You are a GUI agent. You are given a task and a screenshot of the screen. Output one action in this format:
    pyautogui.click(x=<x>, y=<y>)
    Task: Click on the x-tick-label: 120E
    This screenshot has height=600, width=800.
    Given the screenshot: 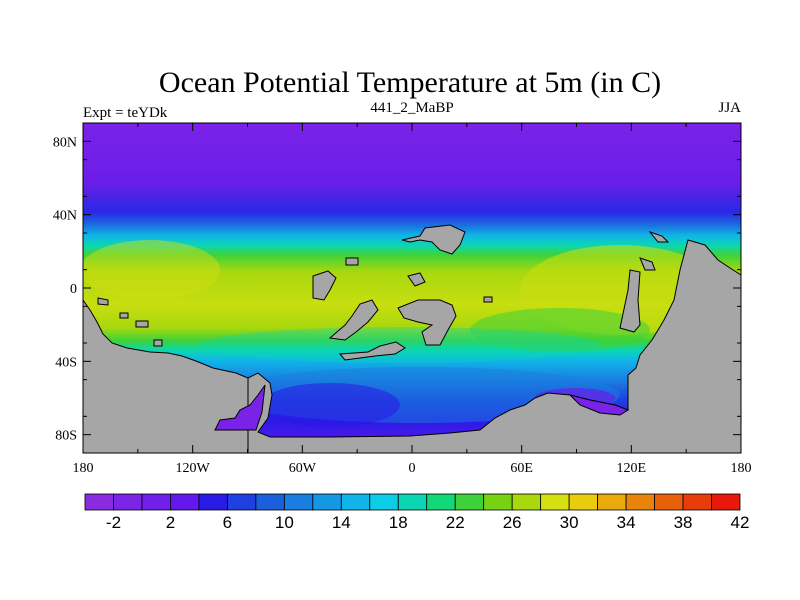 What is the action you would take?
    pyautogui.click(x=632, y=468)
    